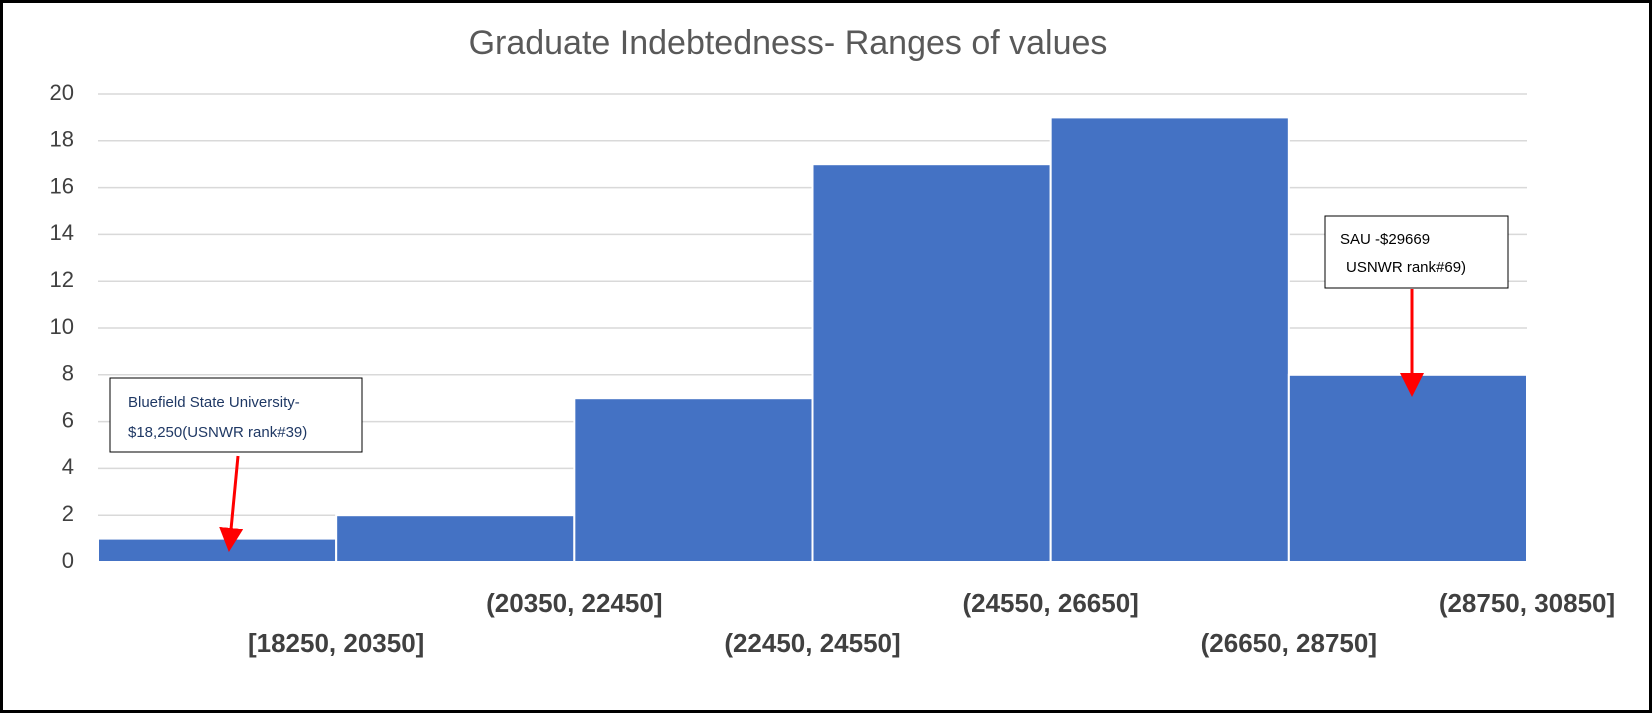 The height and width of the screenshot is (713, 1652). What do you see at coordinates (788, 43) in the screenshot?
I see `chart-title: Graduate Indebtedness- Ranges of values` at bounding box center [788, 43].